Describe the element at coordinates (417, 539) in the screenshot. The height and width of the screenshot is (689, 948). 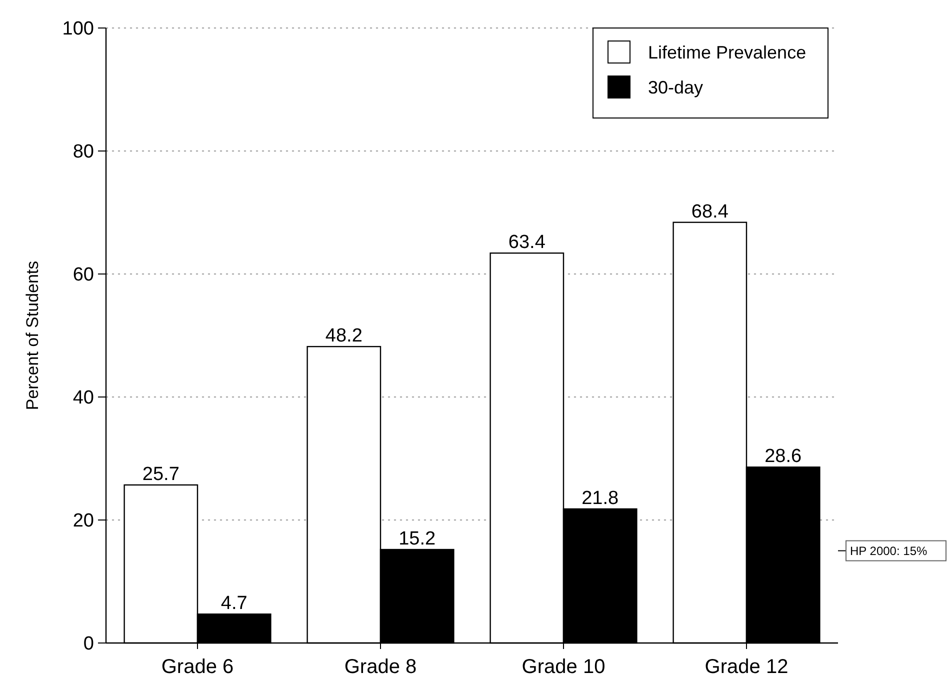
I see `data-label: 15.2` at that location.